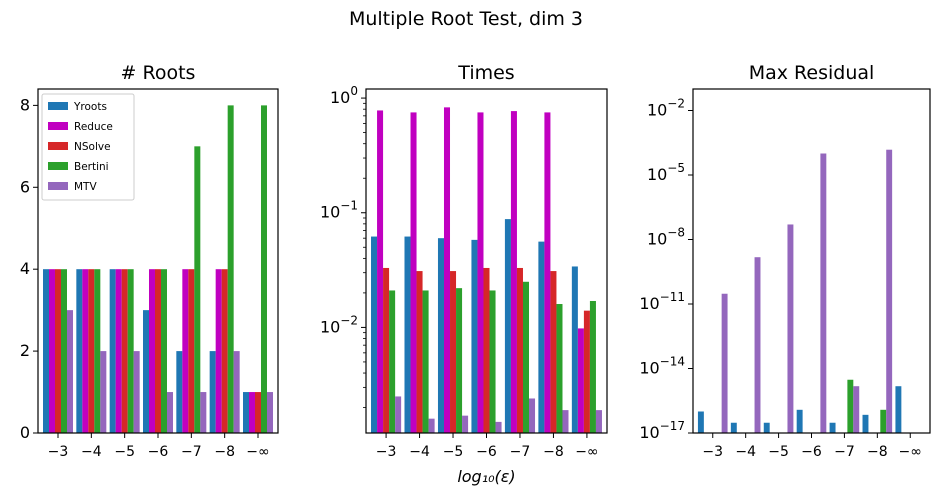  What do you see at coordinates (662, 301) in the screenshot?
I see `y-tick-label: 10⁻¹¹` at bounding box center [662, 301].